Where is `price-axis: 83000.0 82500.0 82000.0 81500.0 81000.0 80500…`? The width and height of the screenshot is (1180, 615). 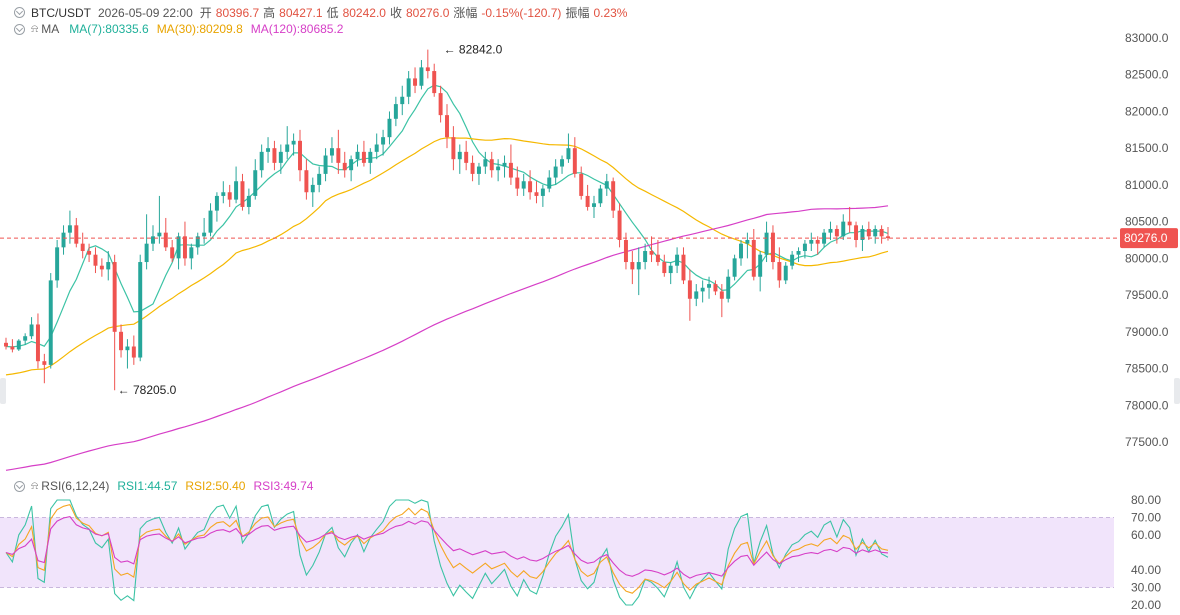
price-axis: 83000.0 82500.0 82000.0 81500.0 81000.0 80500… is located at coordinates (1147, 240).